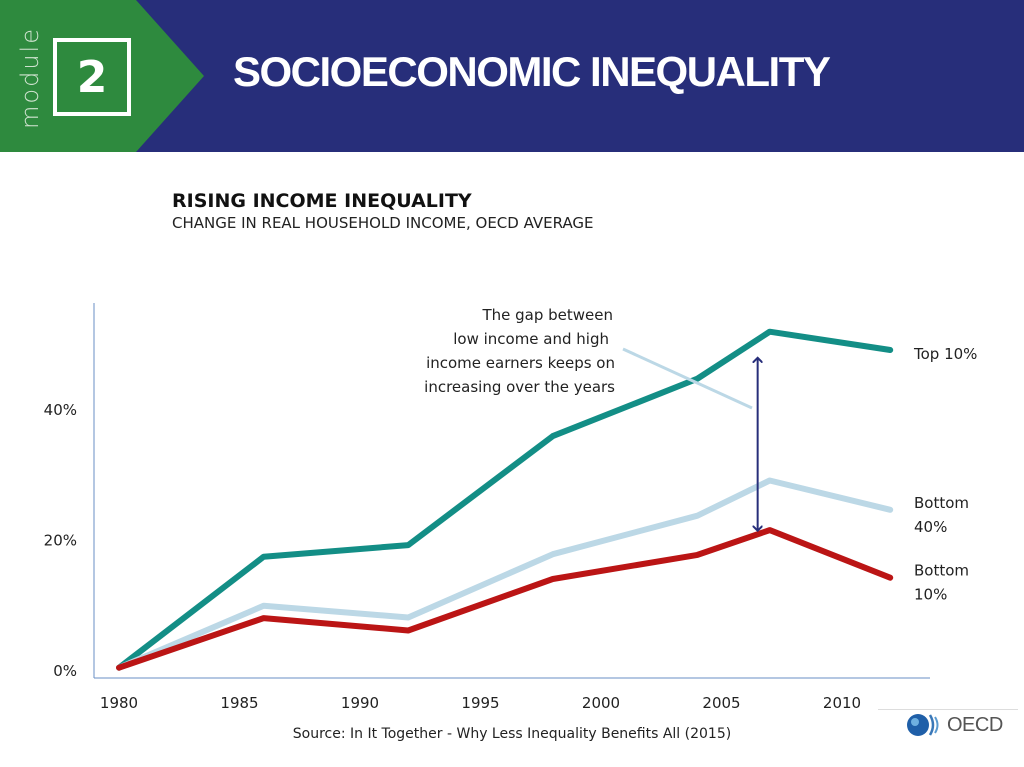 This screenshot has width=1024, height=767. What do you see at coordinates (941, 583) in the screenshot?
I see `series-label: Bottom 10%` at bounding box center [941, 583].